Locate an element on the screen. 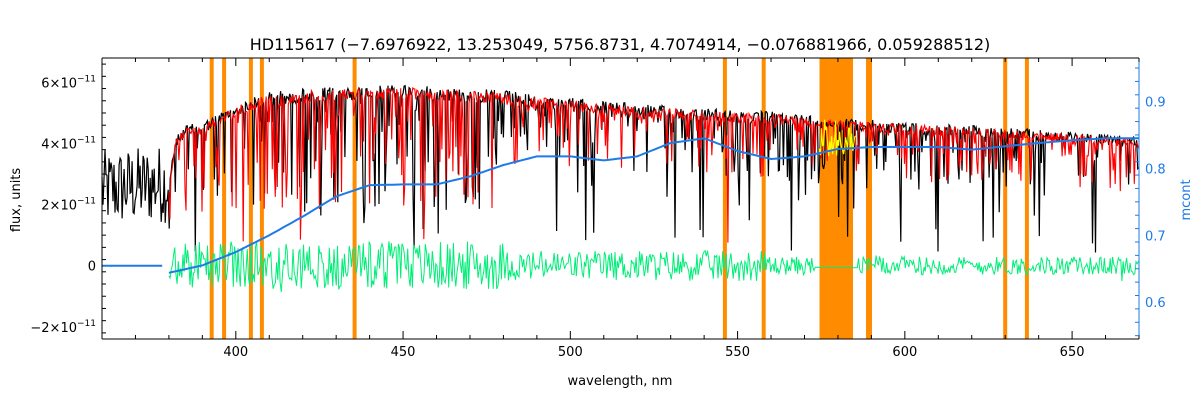 The image size is (1200, 400). y-right-tick-label: 0.6 is located at coordinates (1155, 303).